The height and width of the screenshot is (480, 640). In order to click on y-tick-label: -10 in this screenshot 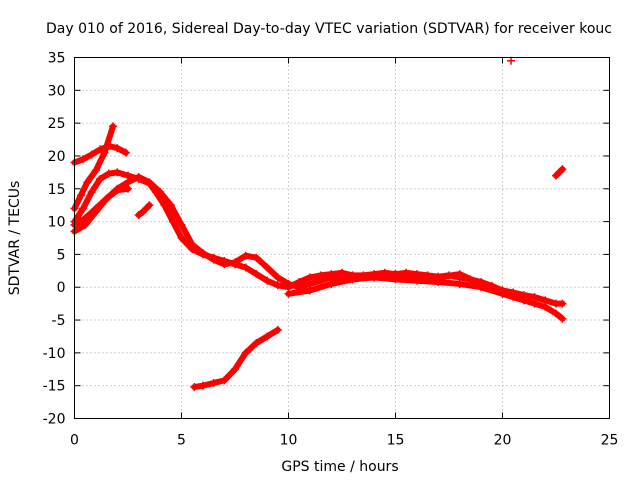, I will do `click(54, 354)`.